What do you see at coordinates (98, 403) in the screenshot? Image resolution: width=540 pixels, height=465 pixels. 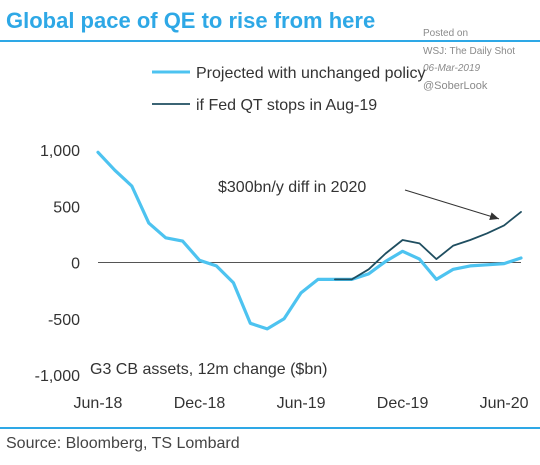 I see `x-tick-label: Jun-18` at bounding box center [98, 403].